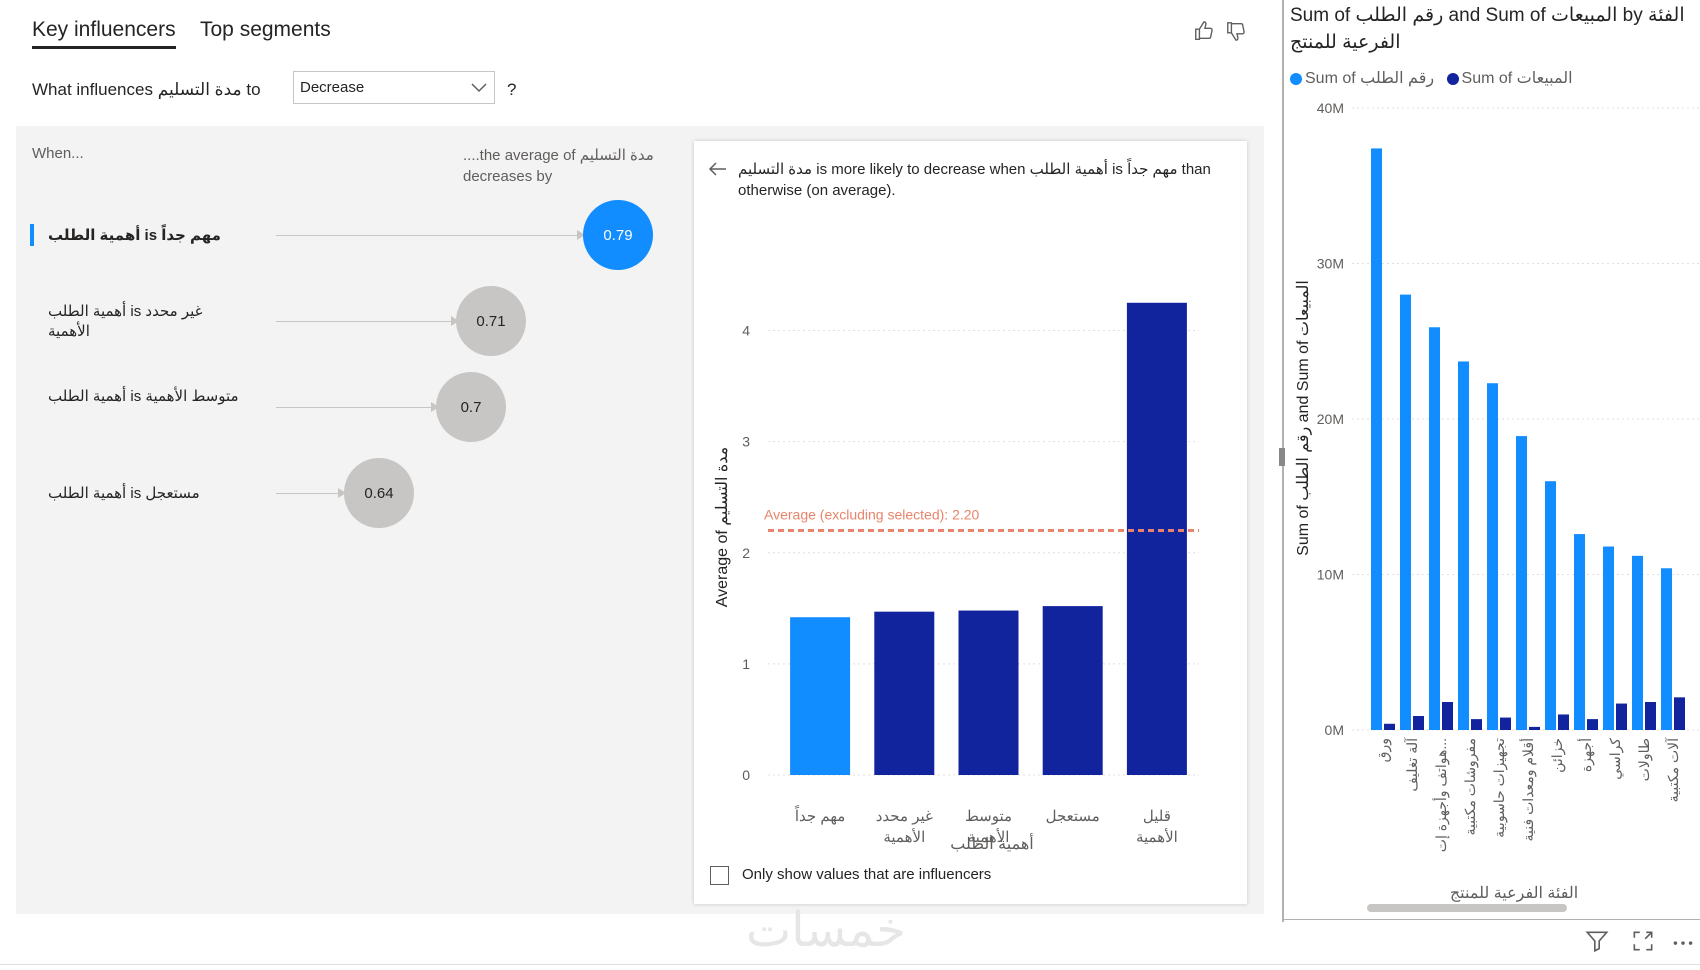  I want to click on legend-item-1: Sum of رقم الطلب, so click(1370, 78).